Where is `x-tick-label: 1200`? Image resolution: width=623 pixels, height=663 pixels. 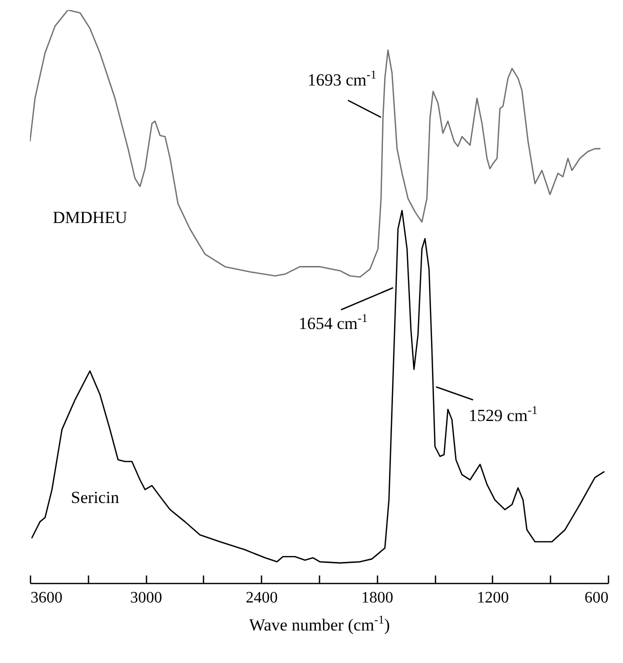 x-tick-label: 1200 is located at coordinates (492, 598).